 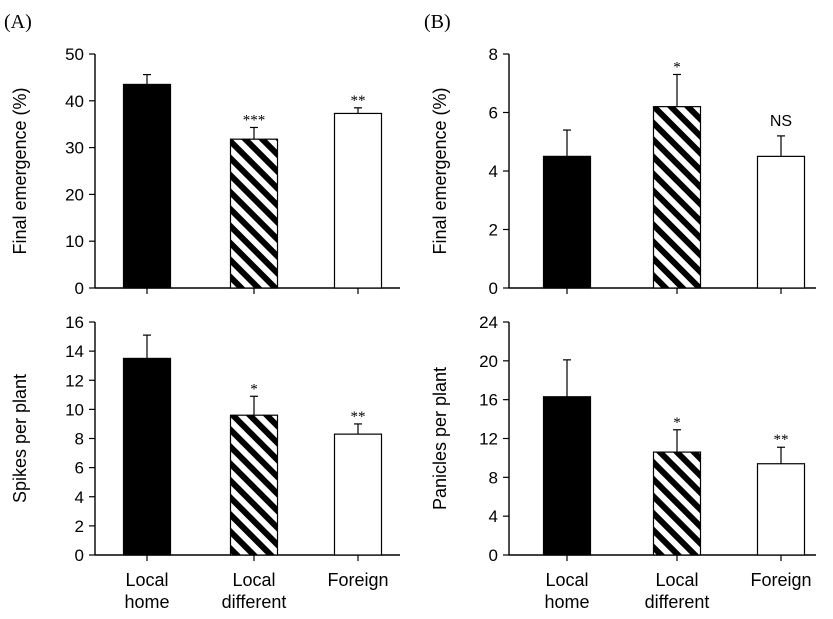 I want to click on panel-label-b: (B), so click(x=437, y=22).